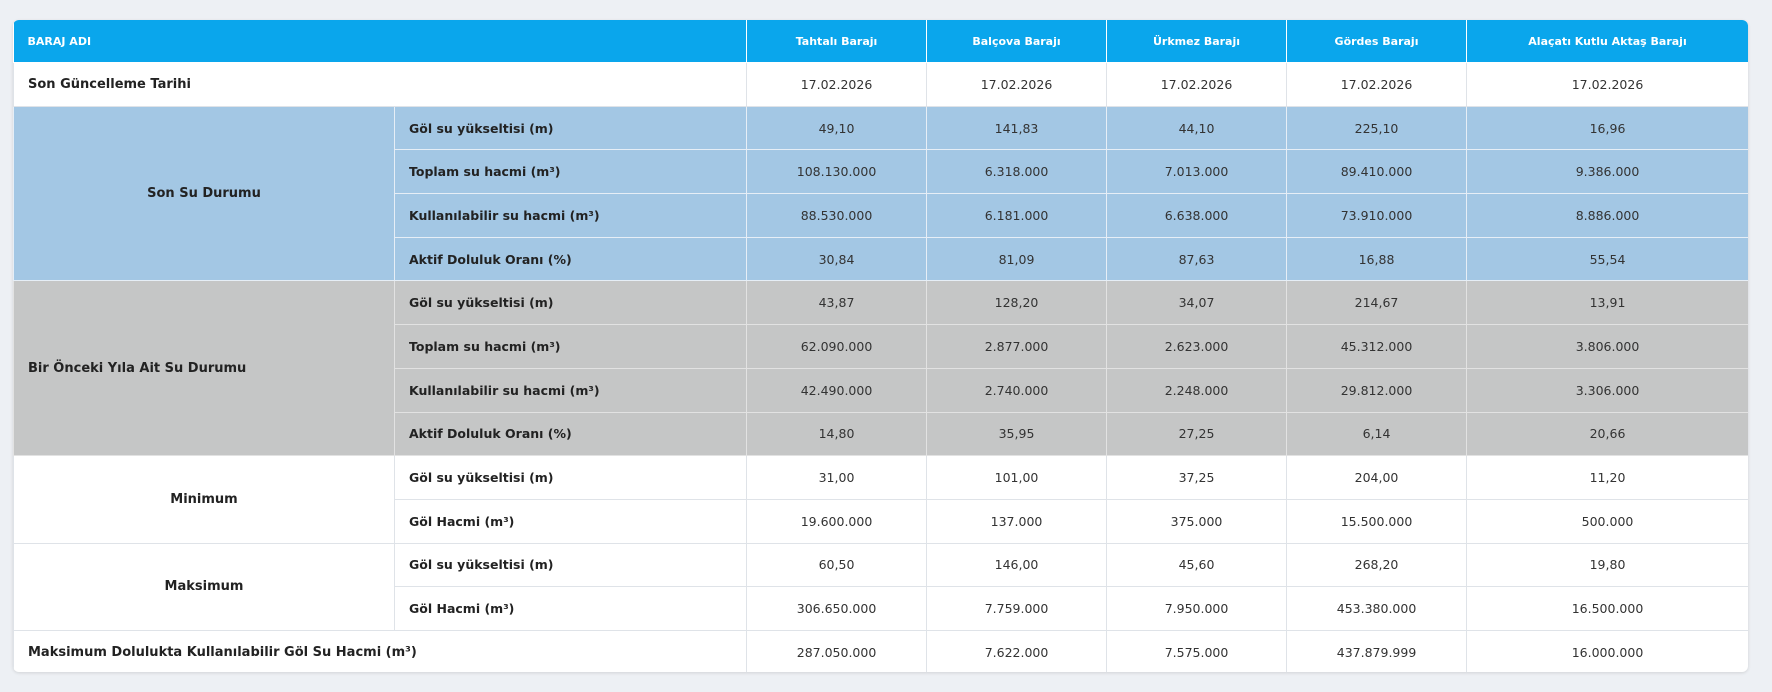  Describe the element at coordinates (1607, 650) in the screenshot. I see `cell-value: 16.000.000` at that location.